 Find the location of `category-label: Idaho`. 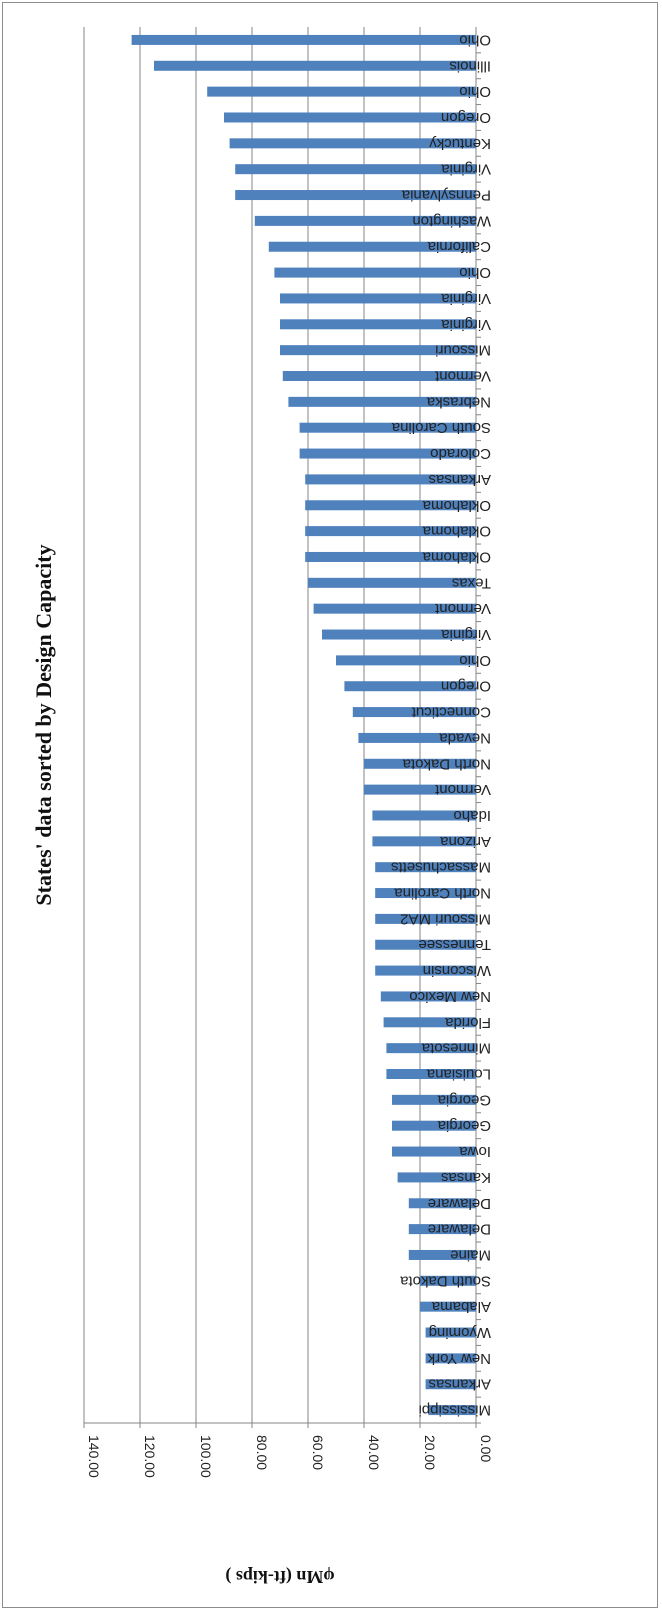

category-label: Idaho is located at coordinates (472, 815).